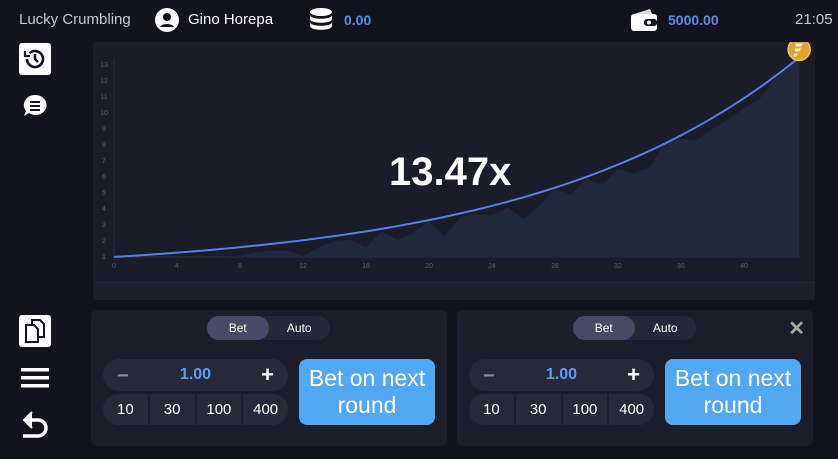  I want to click on y-tick-label: 13, so click(104, 65).